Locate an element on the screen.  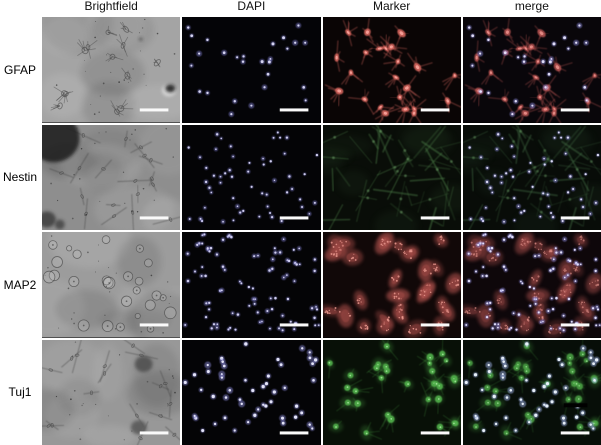
column-header-dapi: DAPI is located at coordinates (251, 6).